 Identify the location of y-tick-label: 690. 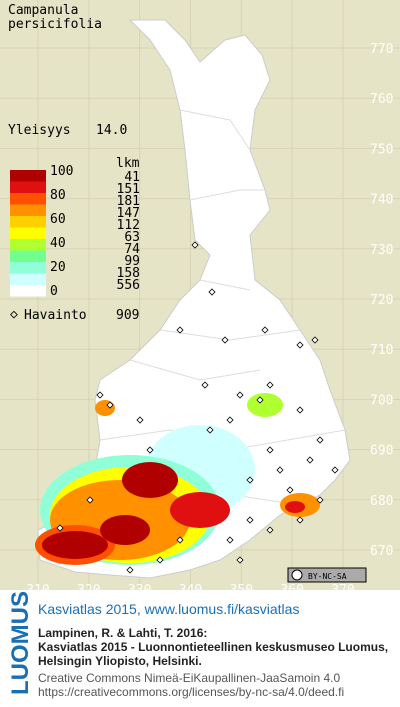
(381, 451).